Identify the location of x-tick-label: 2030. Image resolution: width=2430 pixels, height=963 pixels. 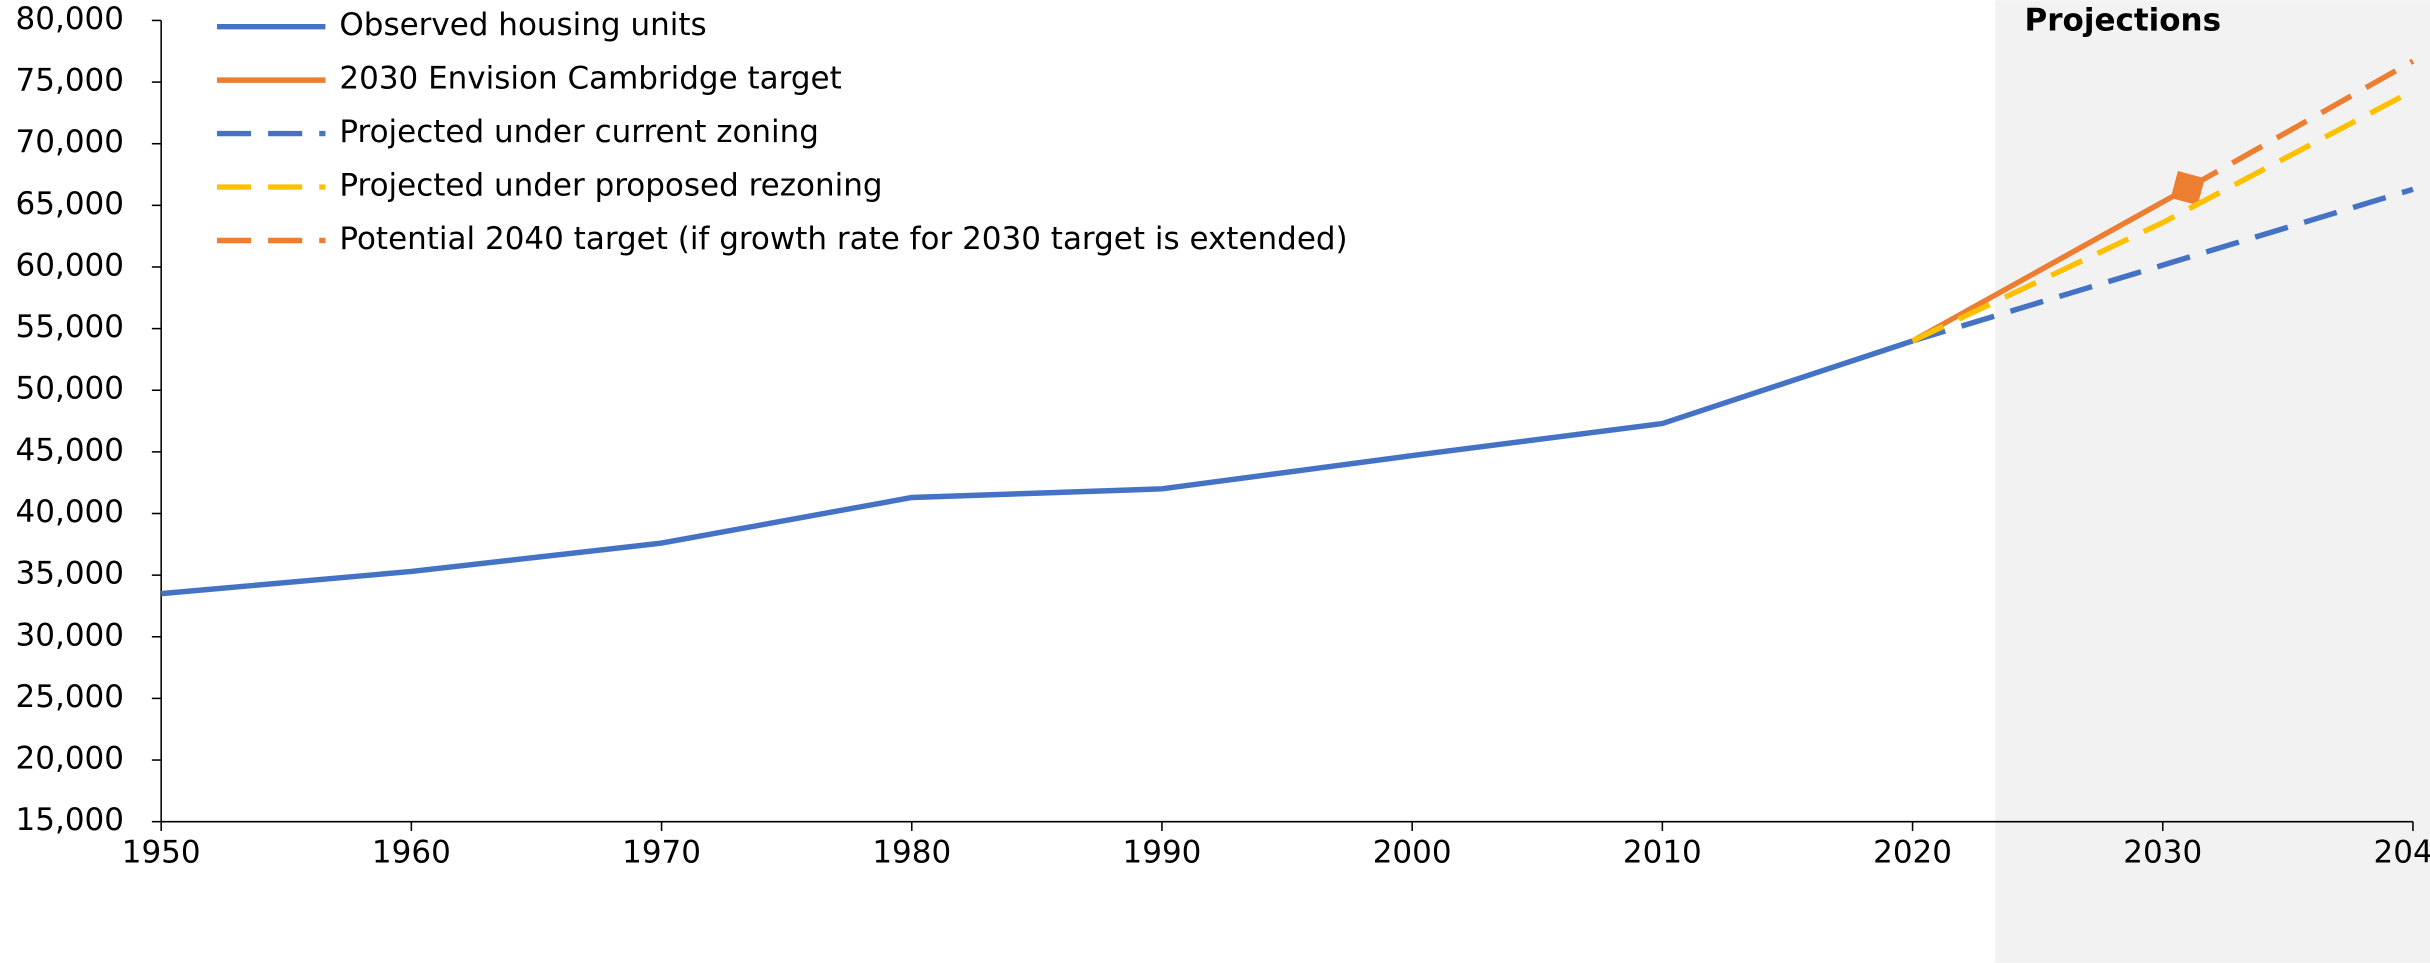
(2162, 853).